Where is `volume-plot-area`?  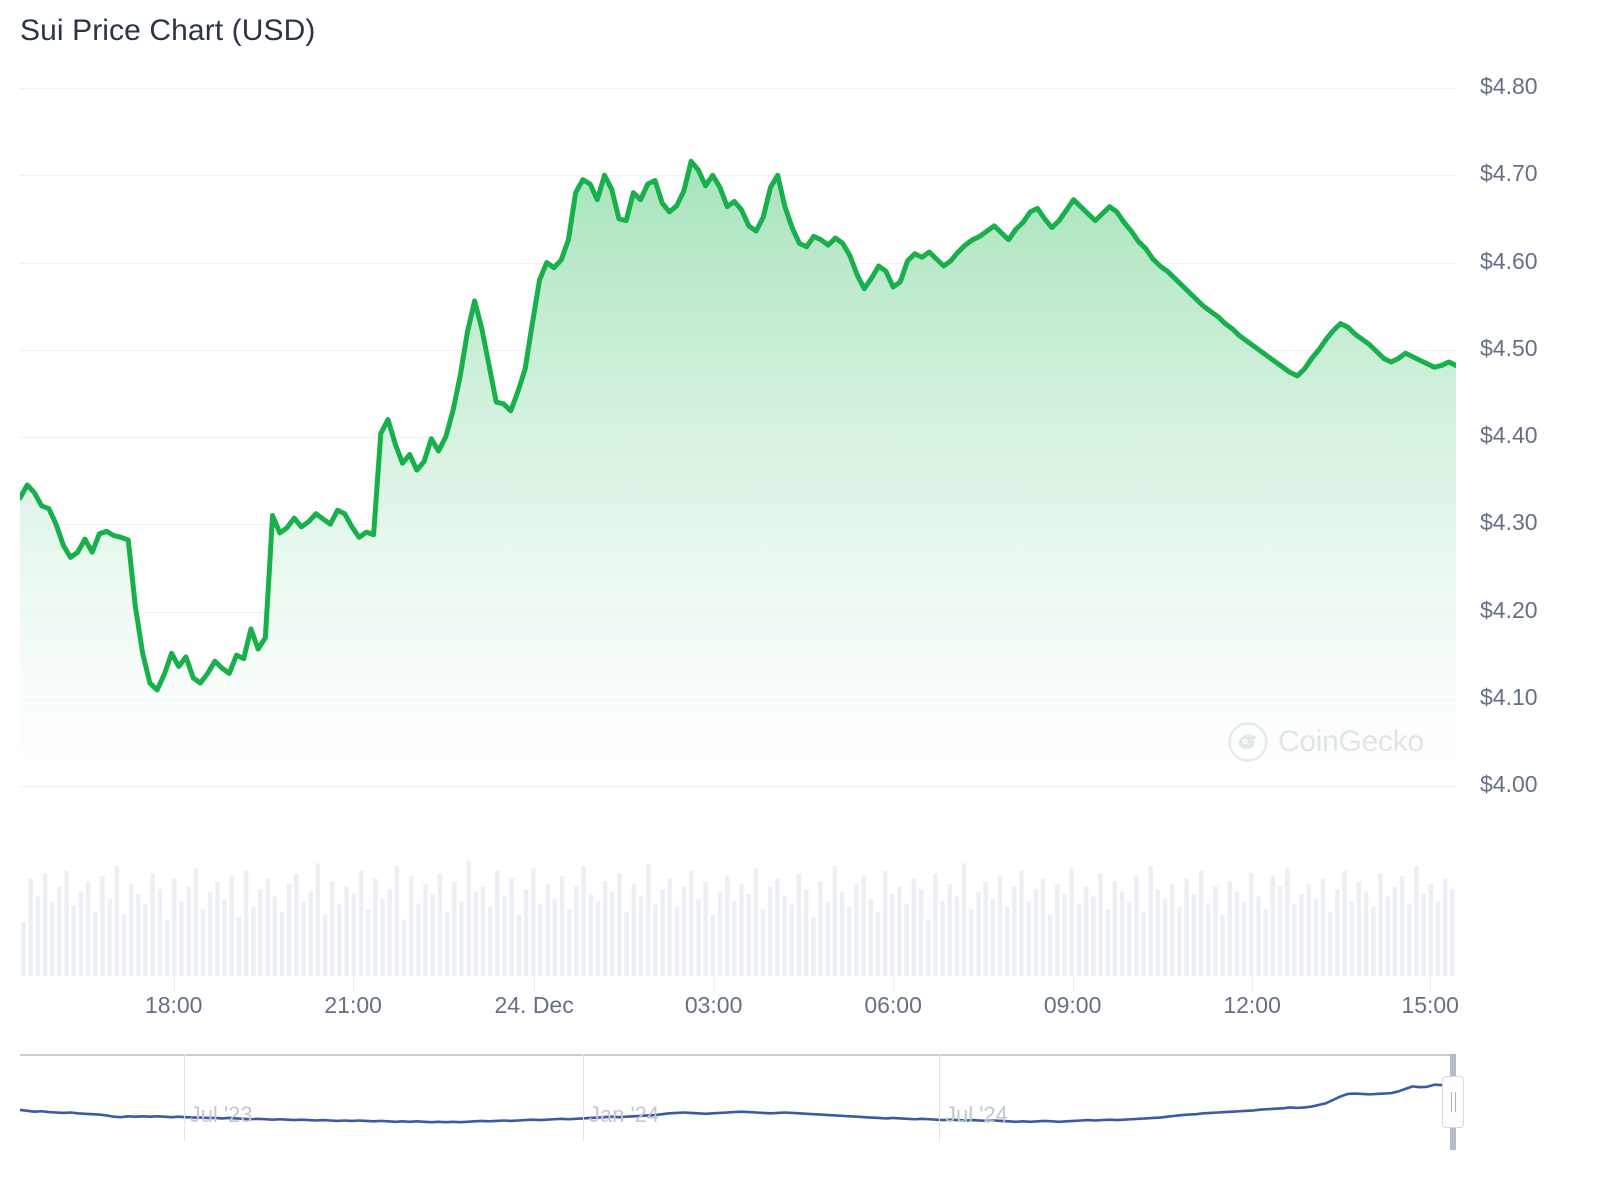
volume-plot-area is located at coordinates (738, 912).